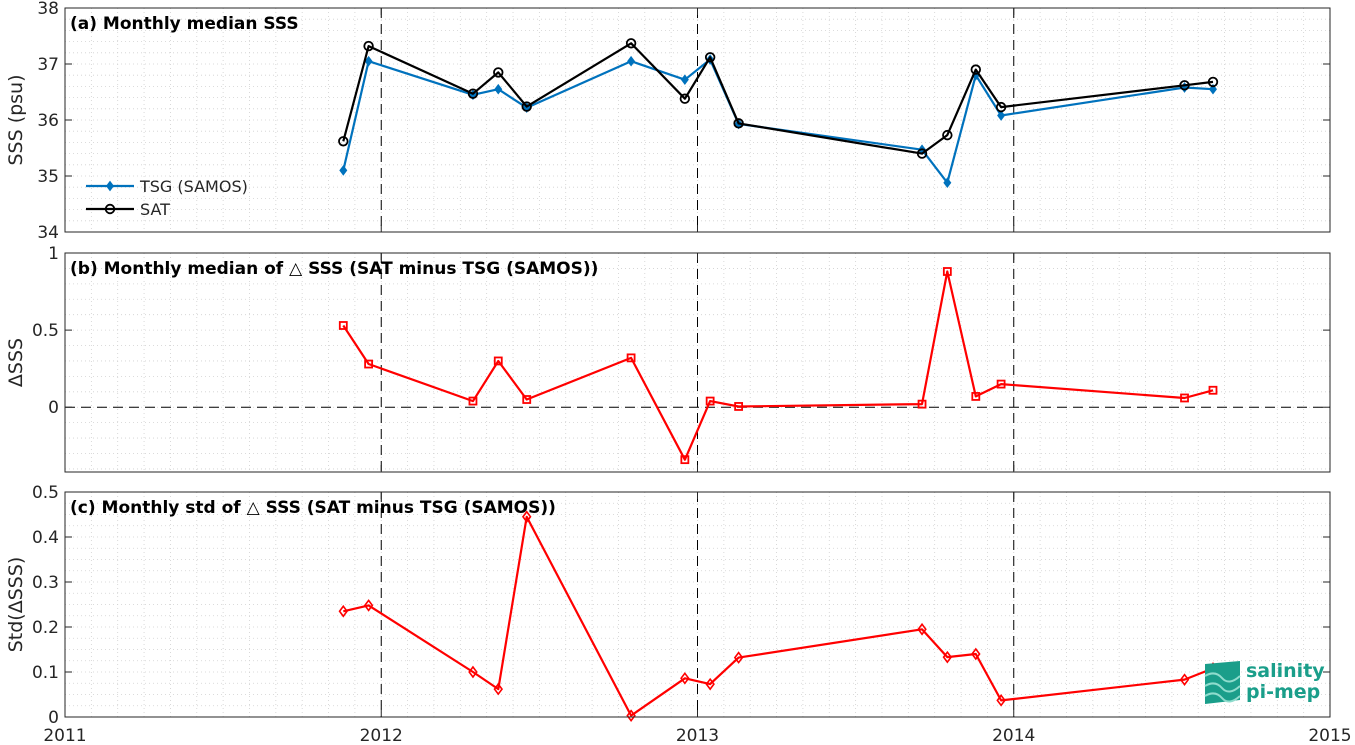  Describe the element at coordinates (1283, 692) in the screenshot. I see `logo-line-2: pi-mep` at that location.